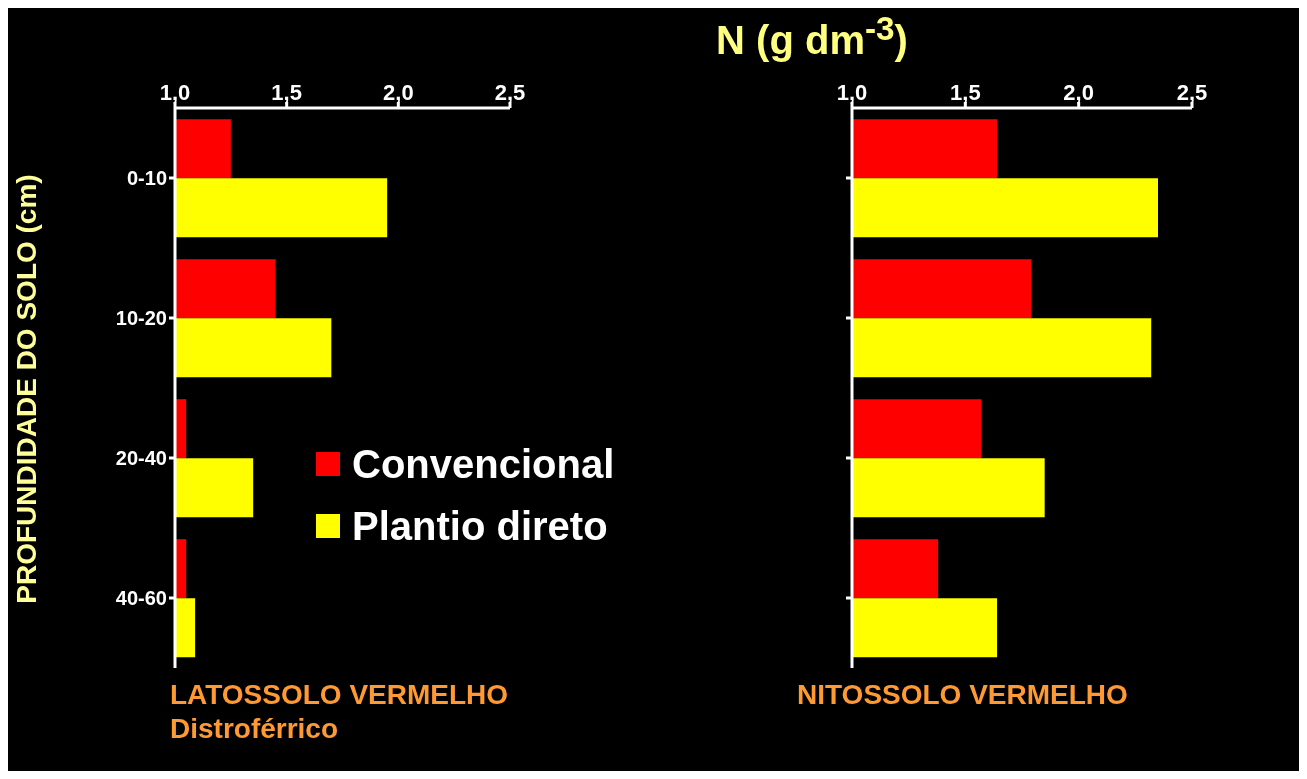 This screenshot has width=1307, height=779. I want to click on legend-label: Convencional, so click(483, 464).